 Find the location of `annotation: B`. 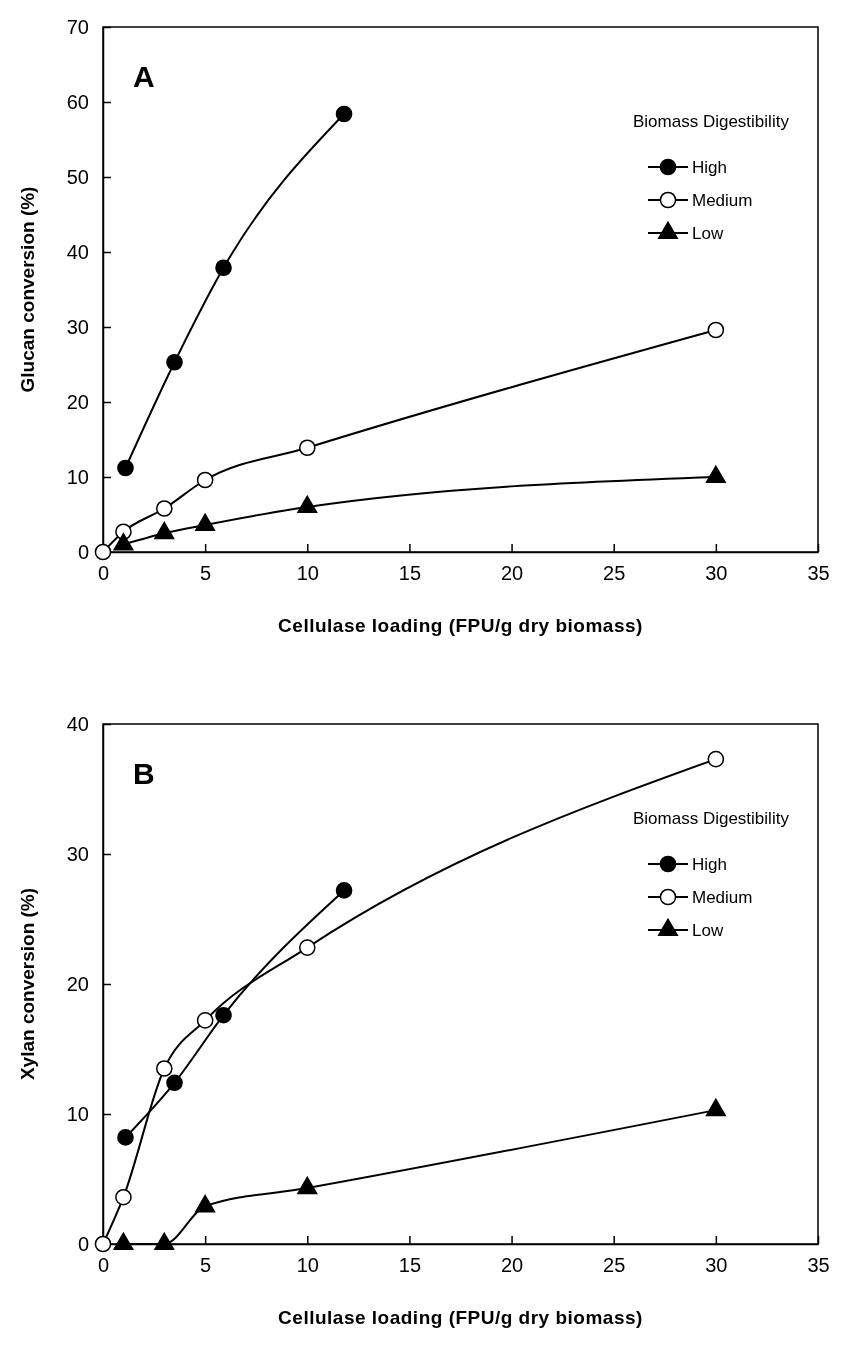

annotation: B is located at coordinates (144, 773).